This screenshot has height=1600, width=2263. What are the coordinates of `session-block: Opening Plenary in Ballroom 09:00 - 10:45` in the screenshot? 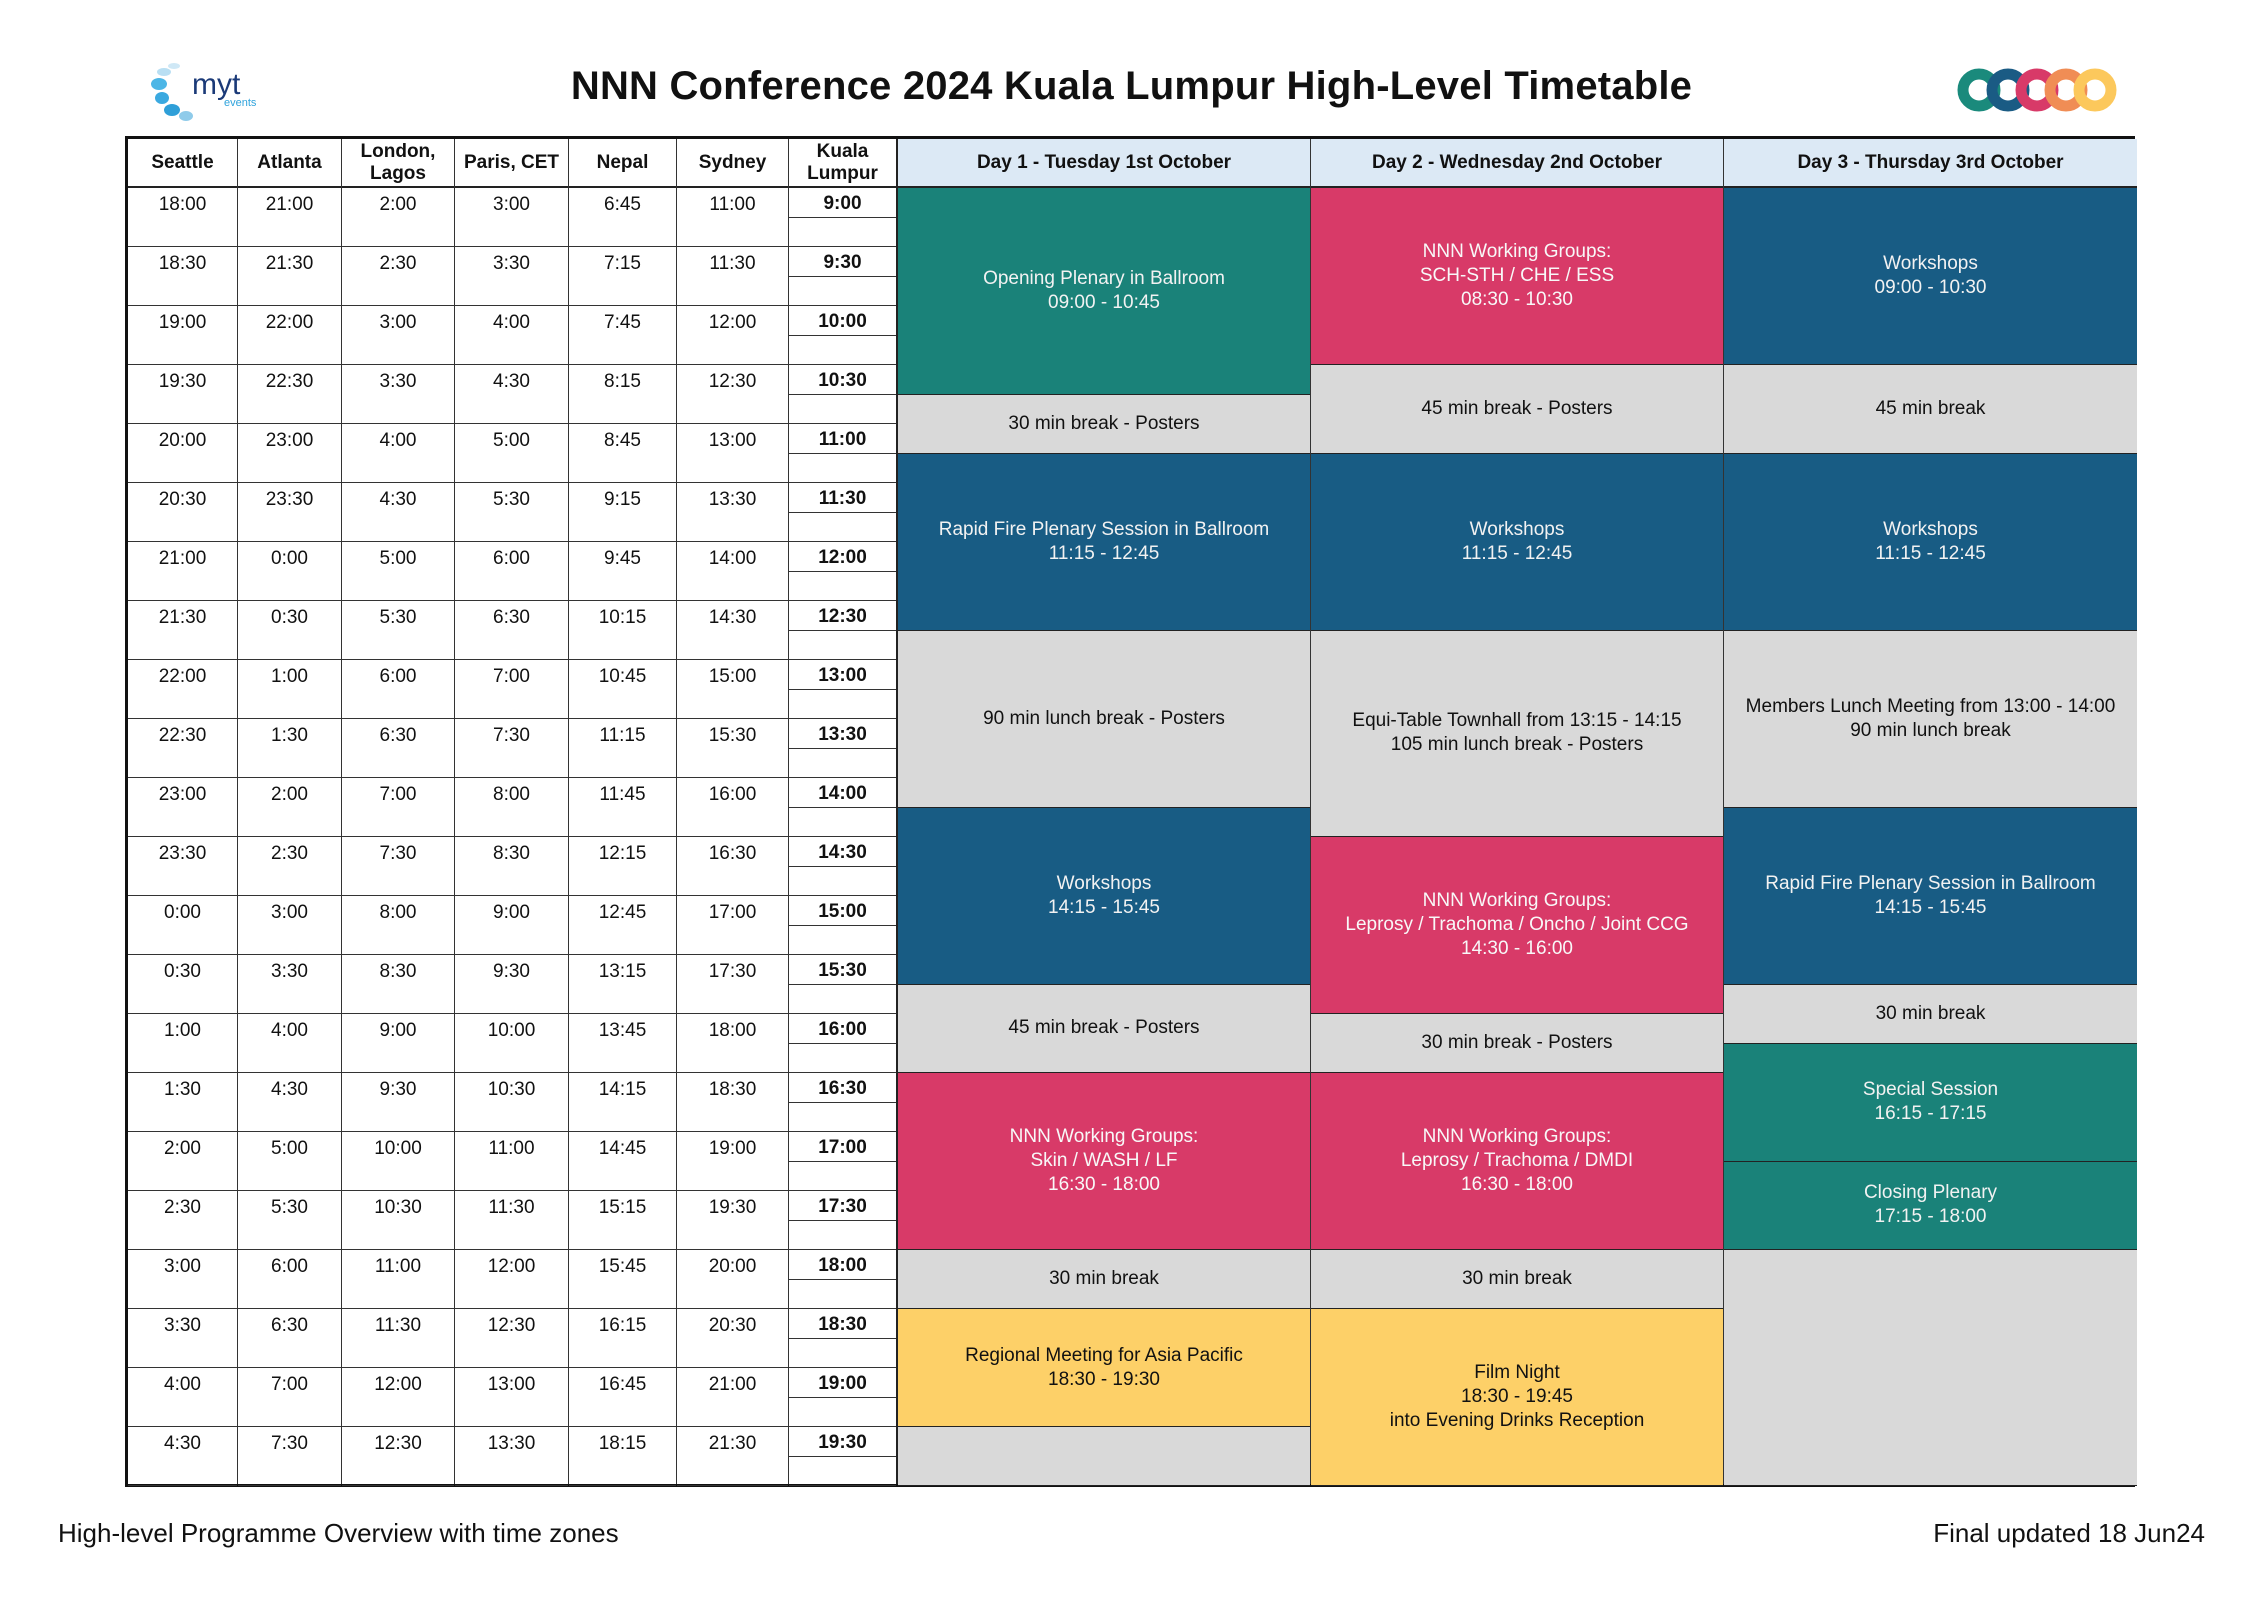 It's located at (1104, 291).